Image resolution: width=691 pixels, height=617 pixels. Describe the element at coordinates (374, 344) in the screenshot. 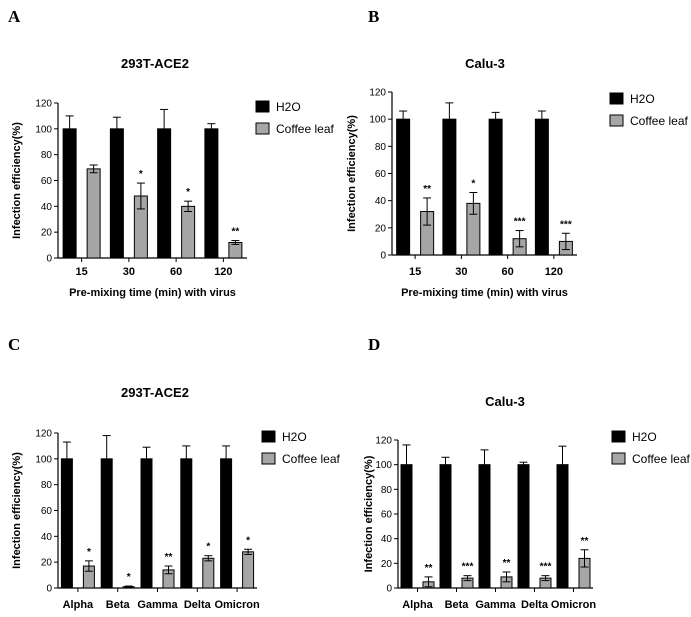

I see `panel-label-d: D` at that location.